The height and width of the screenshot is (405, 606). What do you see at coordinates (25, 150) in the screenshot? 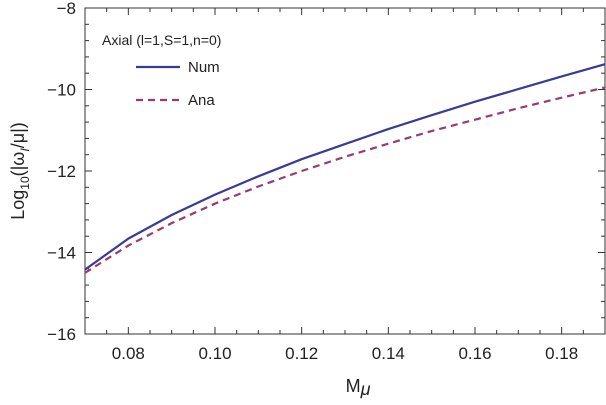
I see `y-axis-title-body-sub: I` at bounding box center [25, 150].